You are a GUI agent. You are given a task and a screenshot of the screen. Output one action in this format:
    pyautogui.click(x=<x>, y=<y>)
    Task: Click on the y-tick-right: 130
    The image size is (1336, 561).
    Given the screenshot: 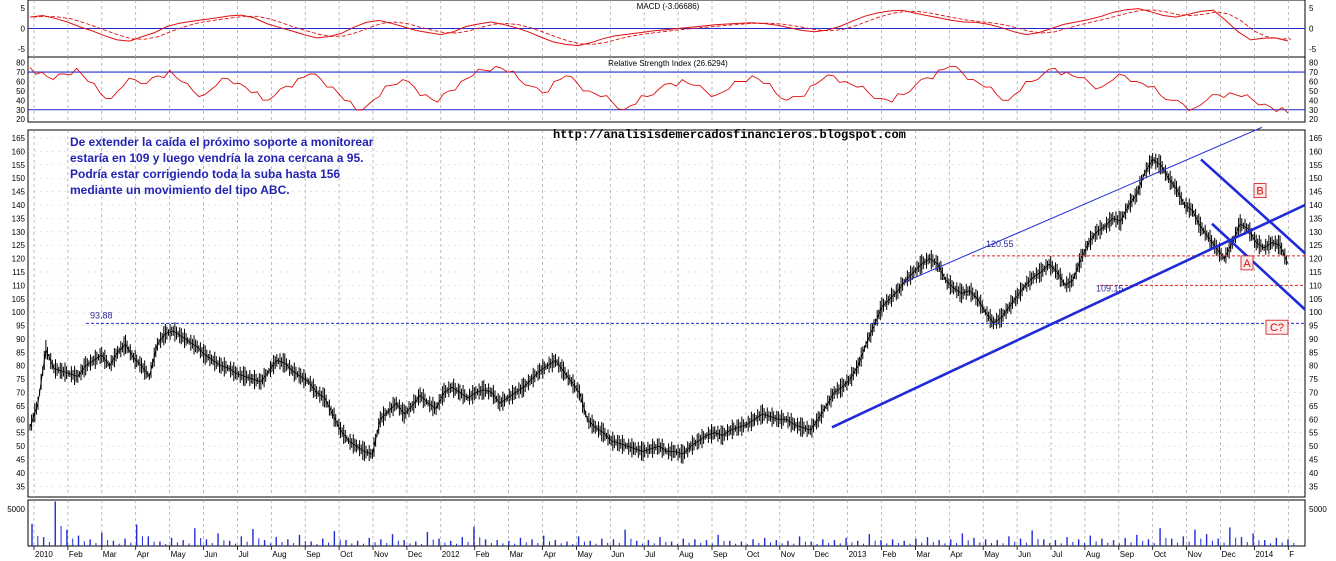 What is the action you would take?
    pyautogui.click(x=1316, y=232)
    